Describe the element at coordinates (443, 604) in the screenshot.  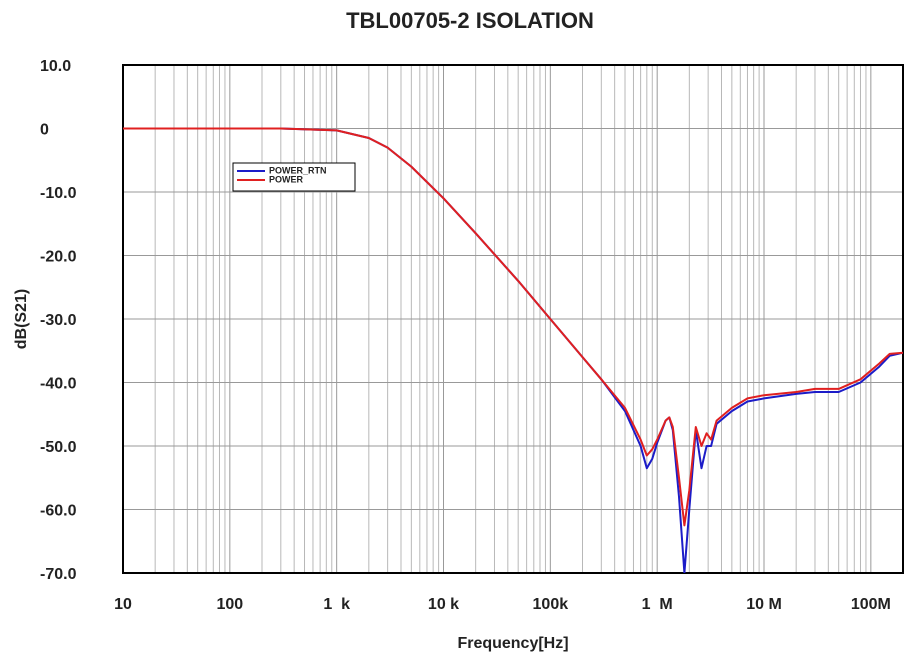
I see `x-tick-label: 10 k` at that location.